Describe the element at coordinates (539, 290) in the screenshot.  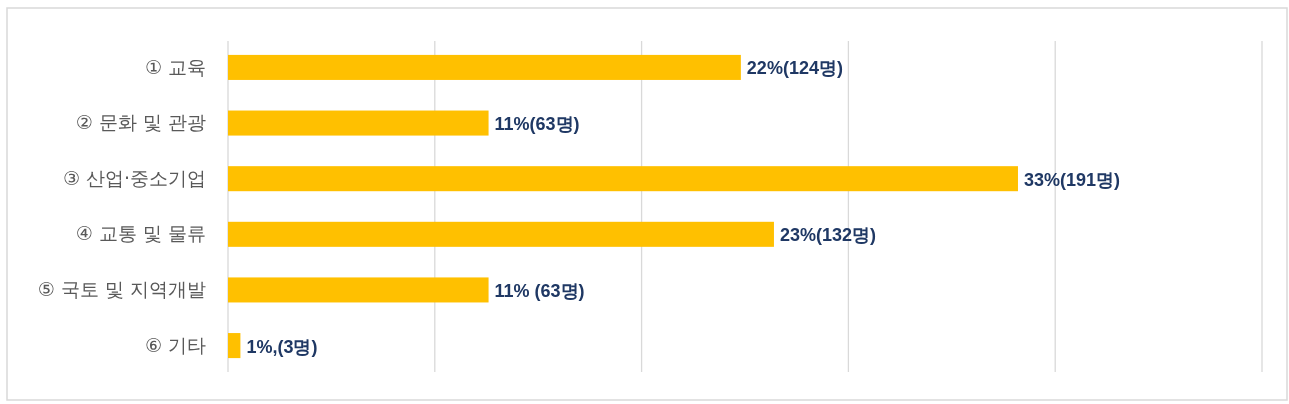
I see `data-label: 11% (63명)` at that location.